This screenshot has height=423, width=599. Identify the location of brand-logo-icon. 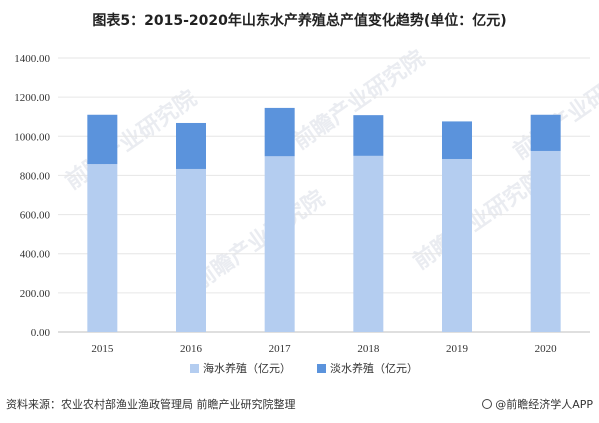
(487, 404).